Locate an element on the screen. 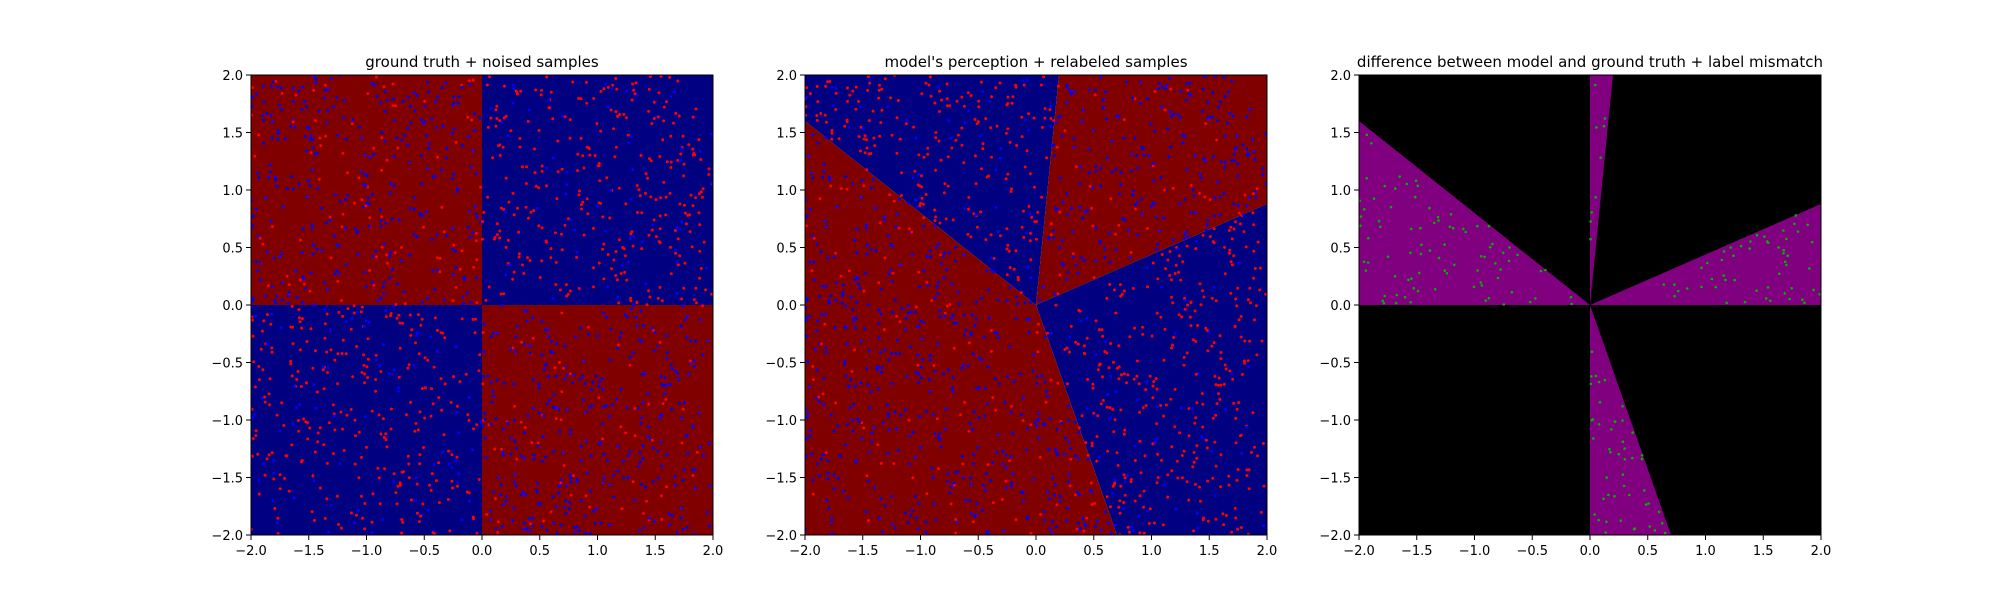 The image size is (2000, 600). x-tick-label: 0.0 is located at coordinates (1036, 551).